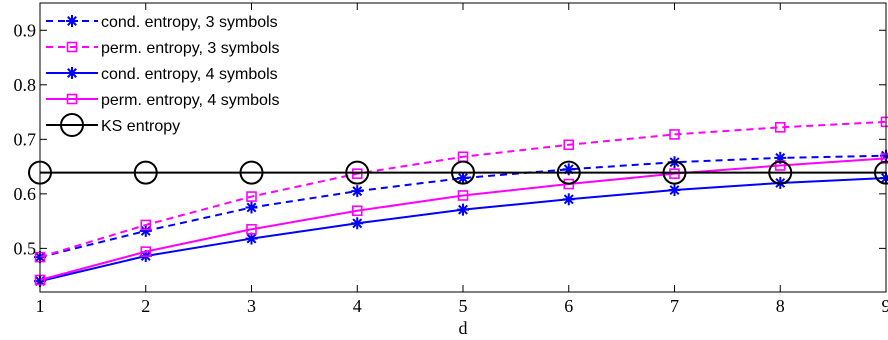 This screenshot has width=888, height=340. I want to click on legend-label: perm. entropy, 3 symbols, so click(190, 48).